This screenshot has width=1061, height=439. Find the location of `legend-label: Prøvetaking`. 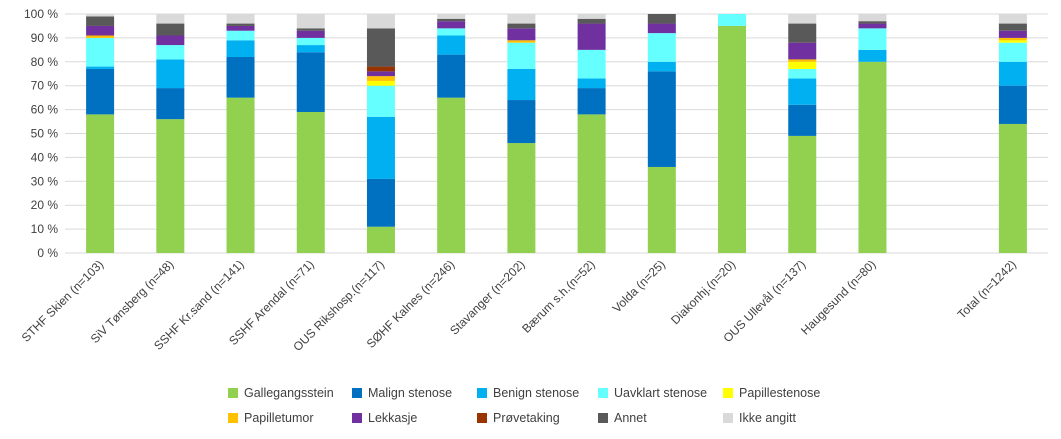

legend-label: Prøvetaking is located at coordinates (526, 418).